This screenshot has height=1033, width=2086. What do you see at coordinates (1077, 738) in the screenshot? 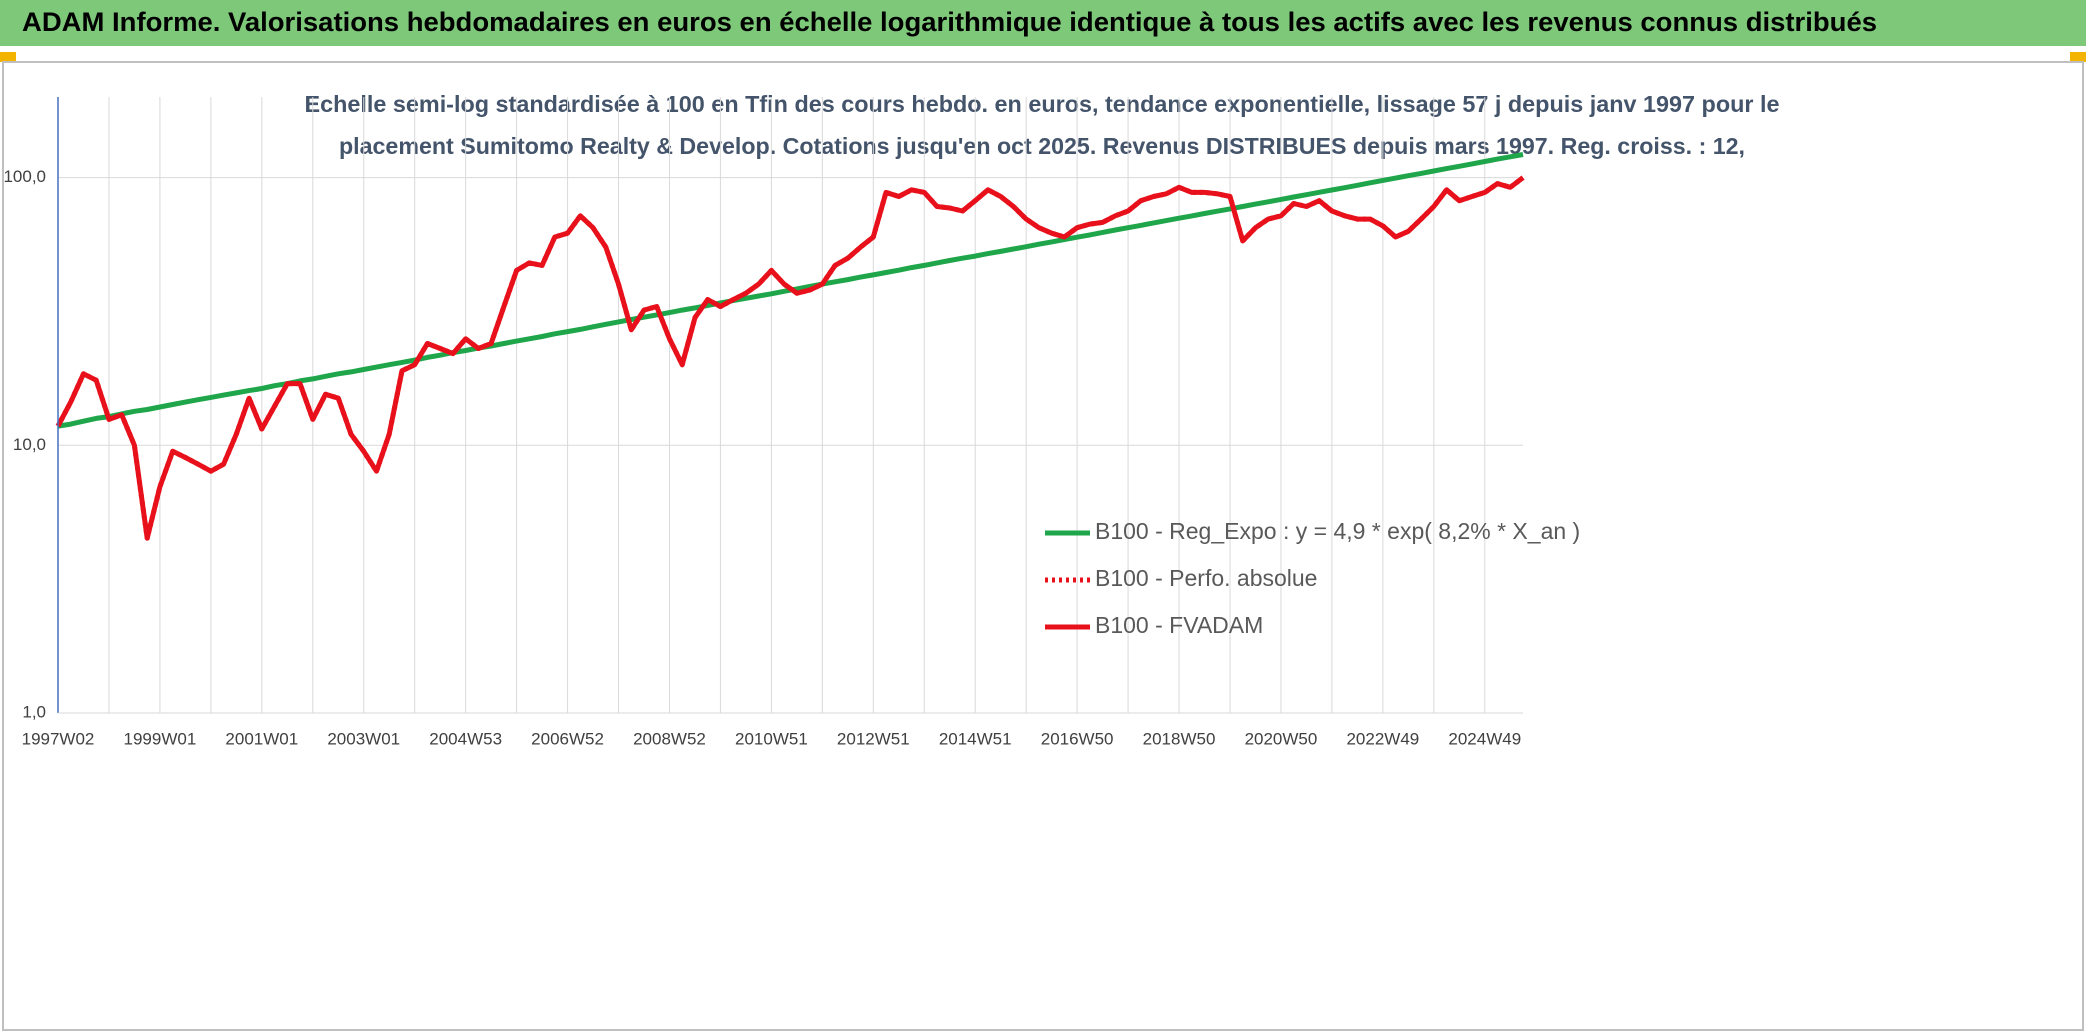
I see `x-tick-label: 2016W50` at bounding box center [1077, 738].